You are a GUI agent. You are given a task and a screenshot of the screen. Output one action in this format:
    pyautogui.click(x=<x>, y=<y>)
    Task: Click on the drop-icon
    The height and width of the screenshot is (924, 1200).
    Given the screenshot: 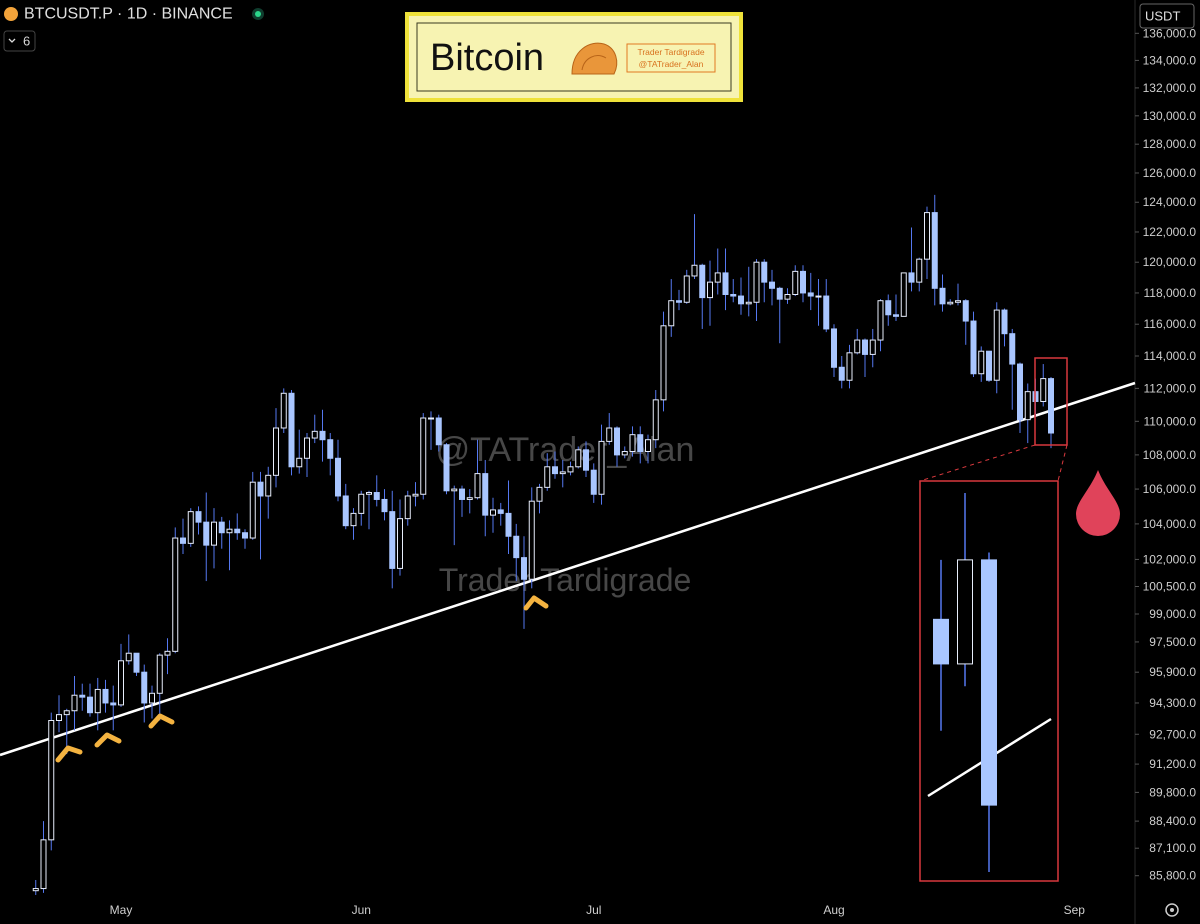 What is the action you would take?
    pyautogui.click(x=1098, y=503)
    